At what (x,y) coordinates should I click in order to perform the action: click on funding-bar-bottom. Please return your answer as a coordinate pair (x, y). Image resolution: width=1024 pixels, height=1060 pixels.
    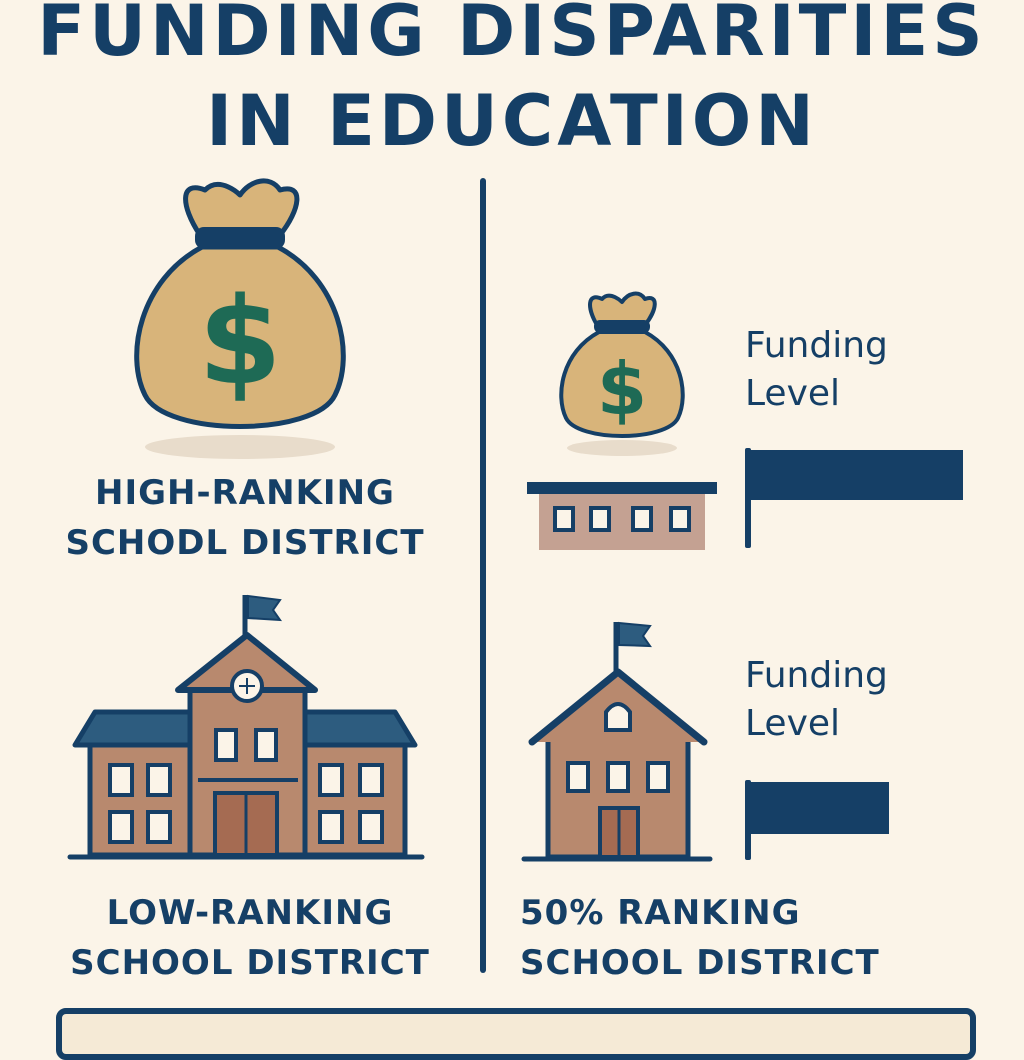
    Looking at the image, I should click on (855, 820).